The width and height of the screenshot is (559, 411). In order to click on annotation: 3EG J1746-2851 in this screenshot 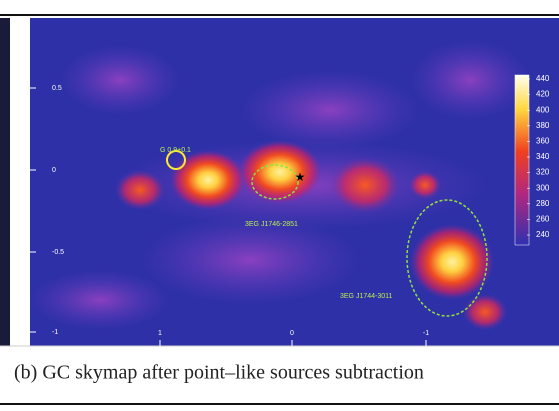, I will do `click(271, 224)`.